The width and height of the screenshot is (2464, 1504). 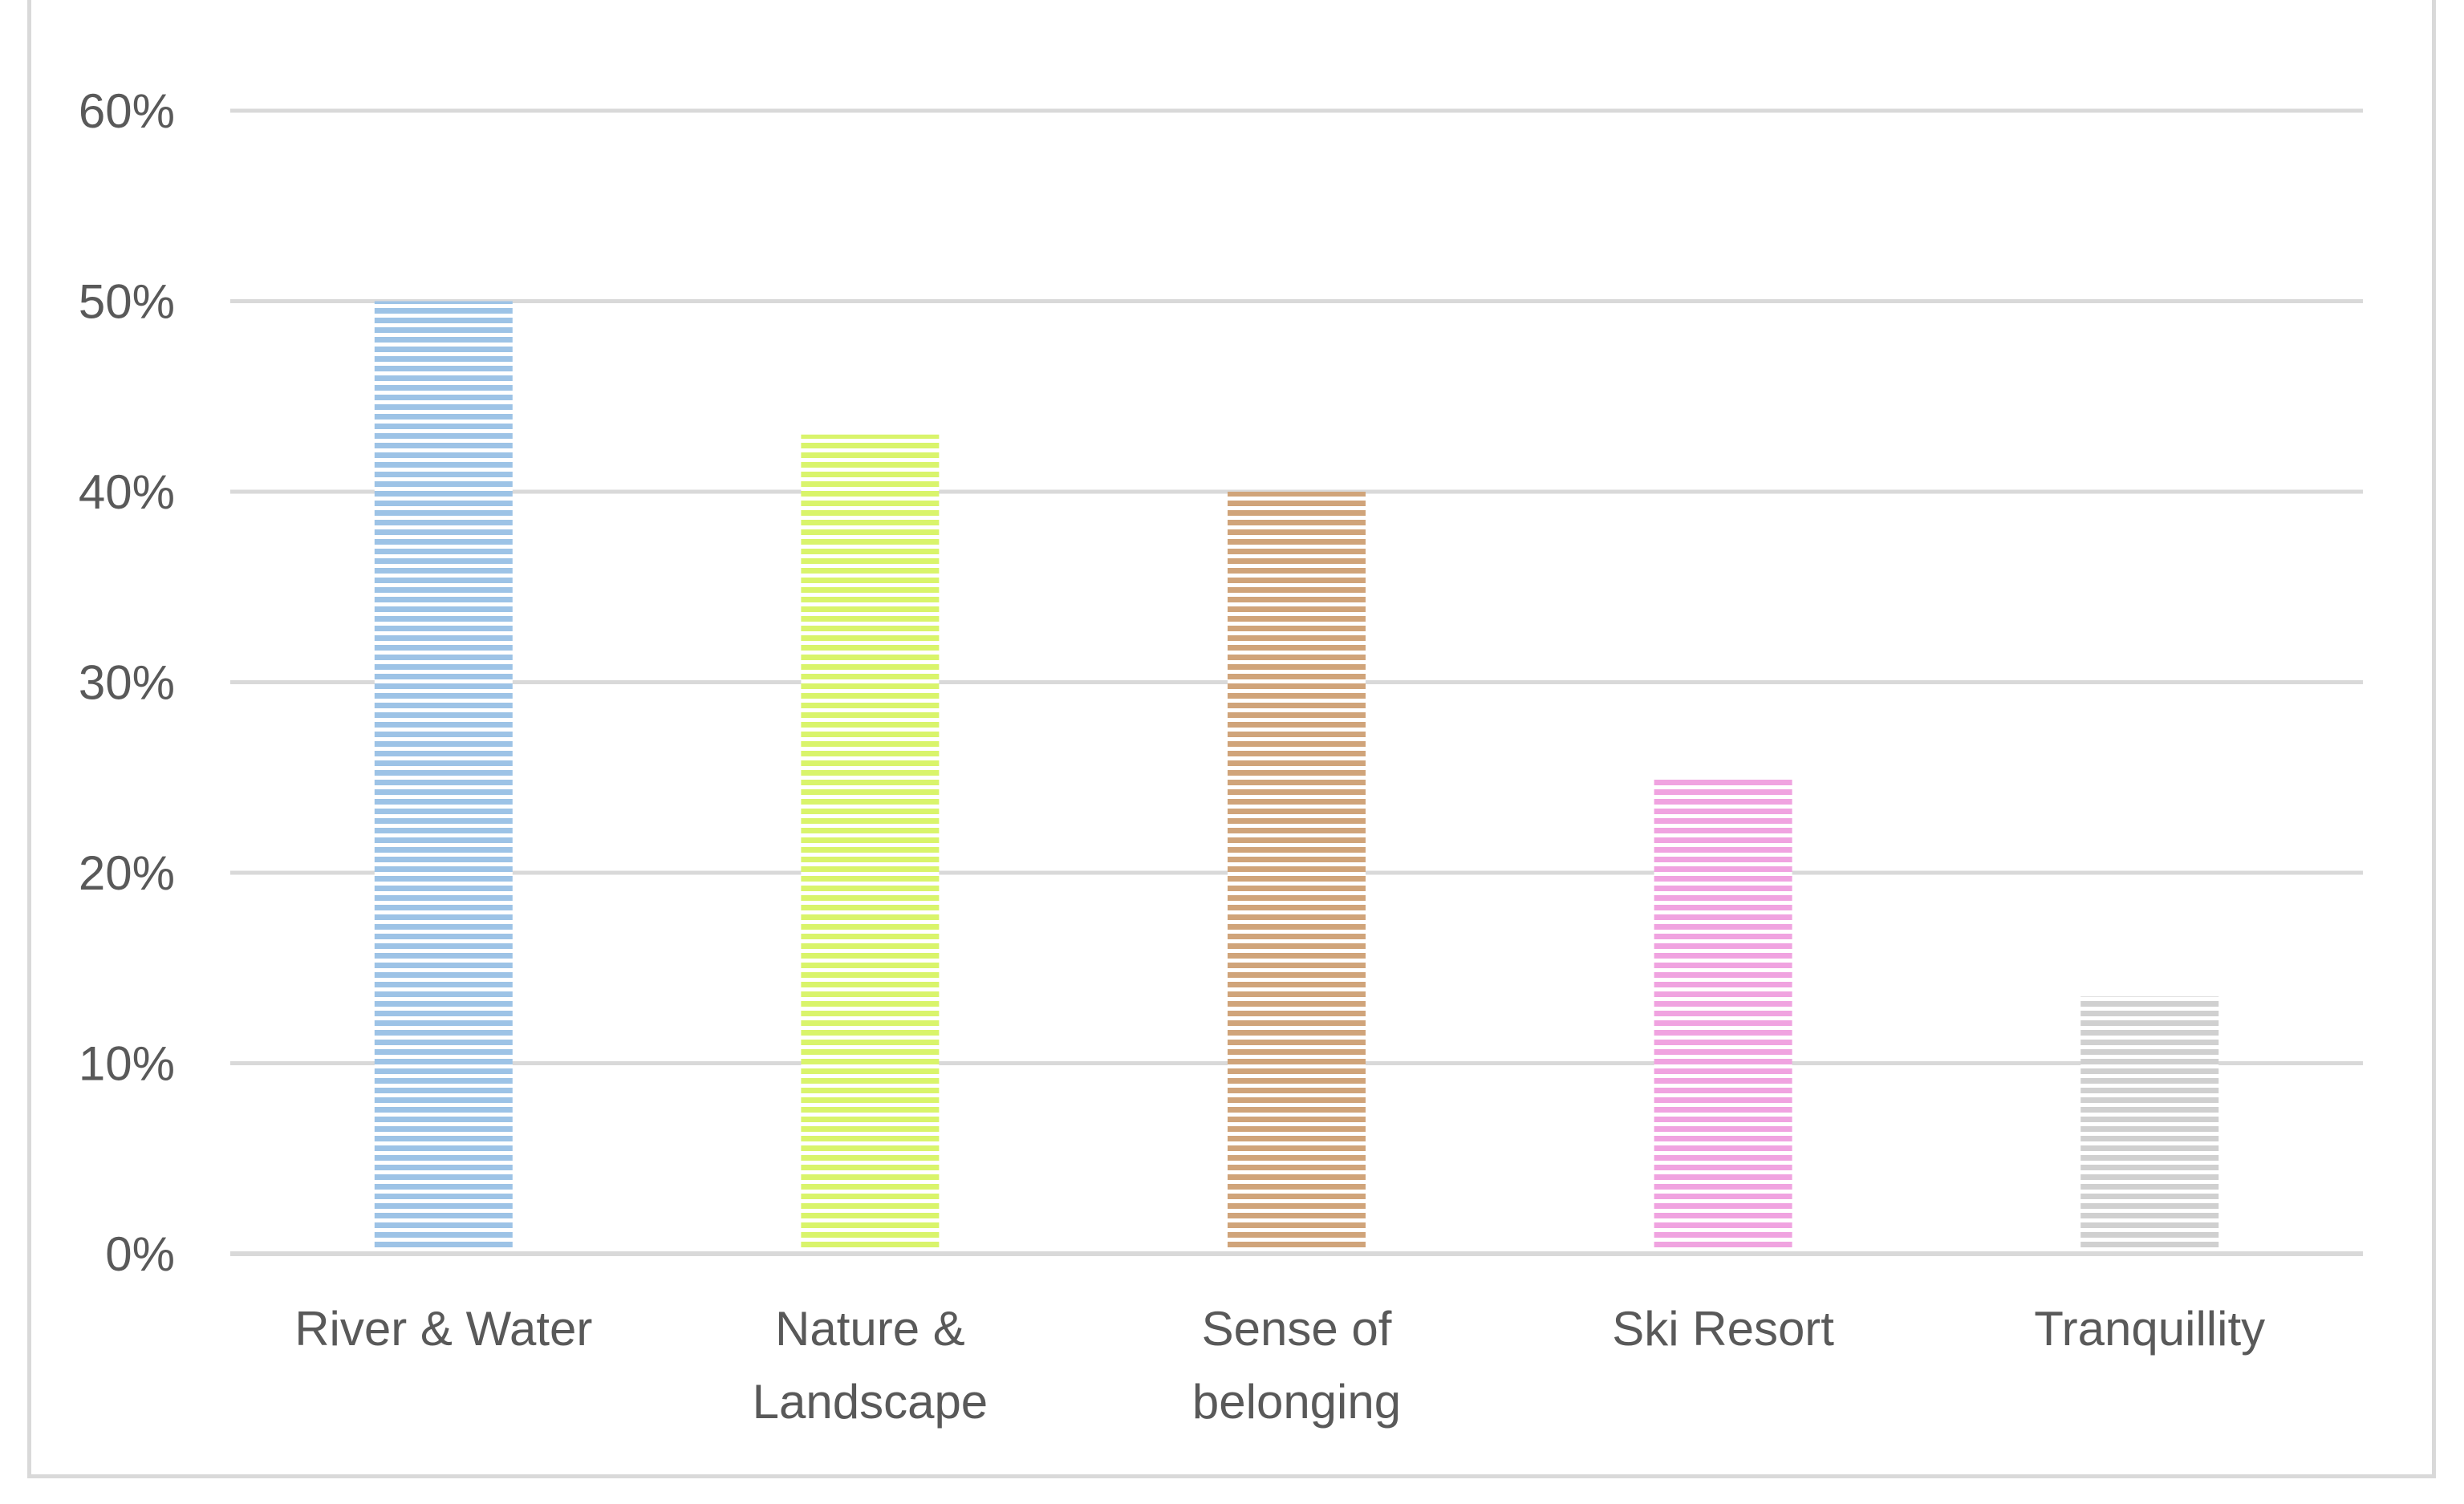 I want to click on x-category-label: Ski Resort, so click(x=1723, y=1329).